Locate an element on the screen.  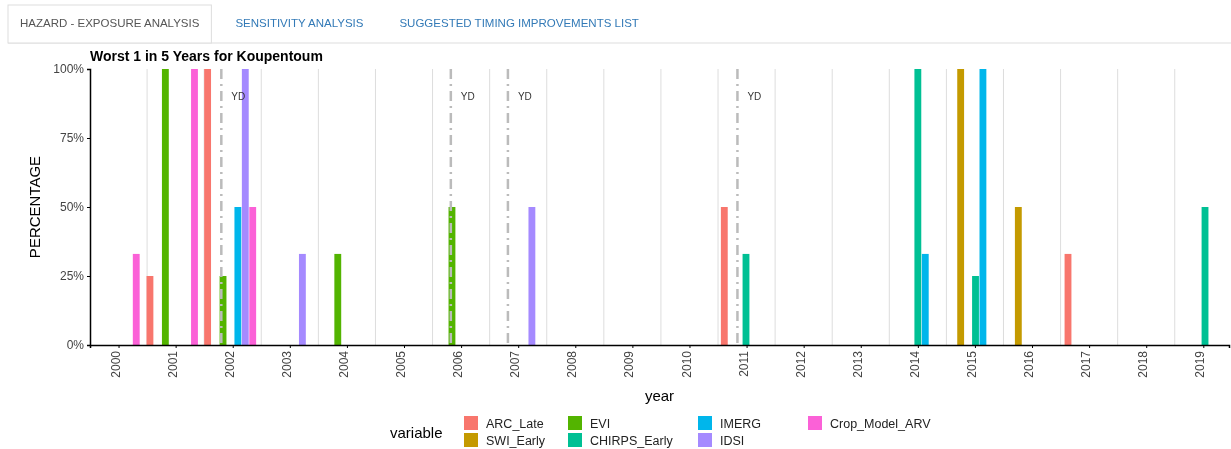
text: HAZARD - EXPOSURE ANALYSIS is located at coordinates (110, 23).